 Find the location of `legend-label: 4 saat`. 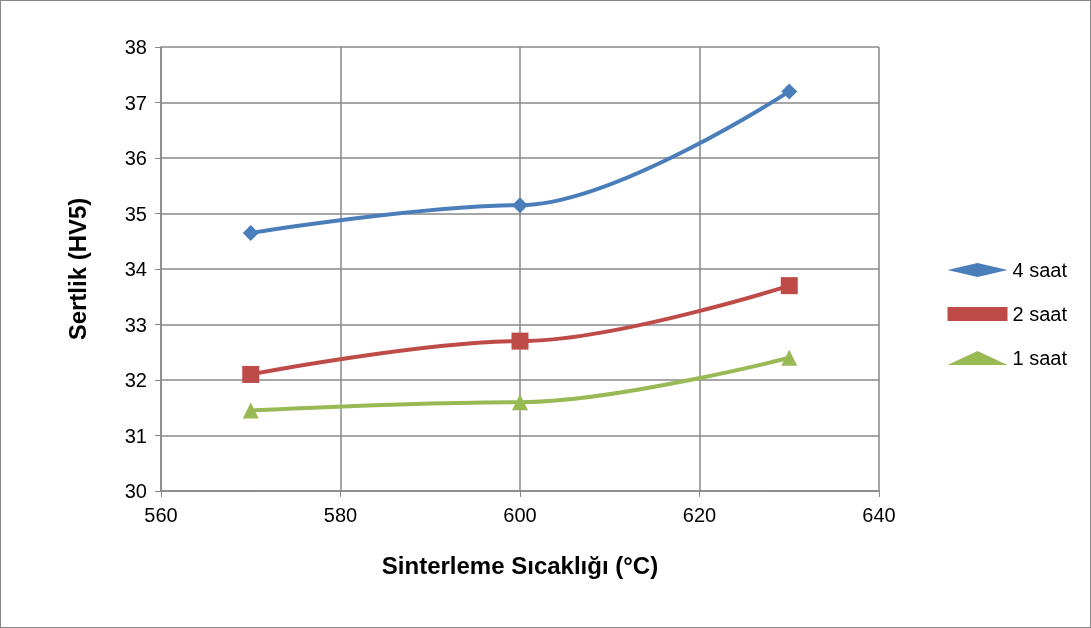

legend-label: 4 saat is located at coordinates (1040, 270).